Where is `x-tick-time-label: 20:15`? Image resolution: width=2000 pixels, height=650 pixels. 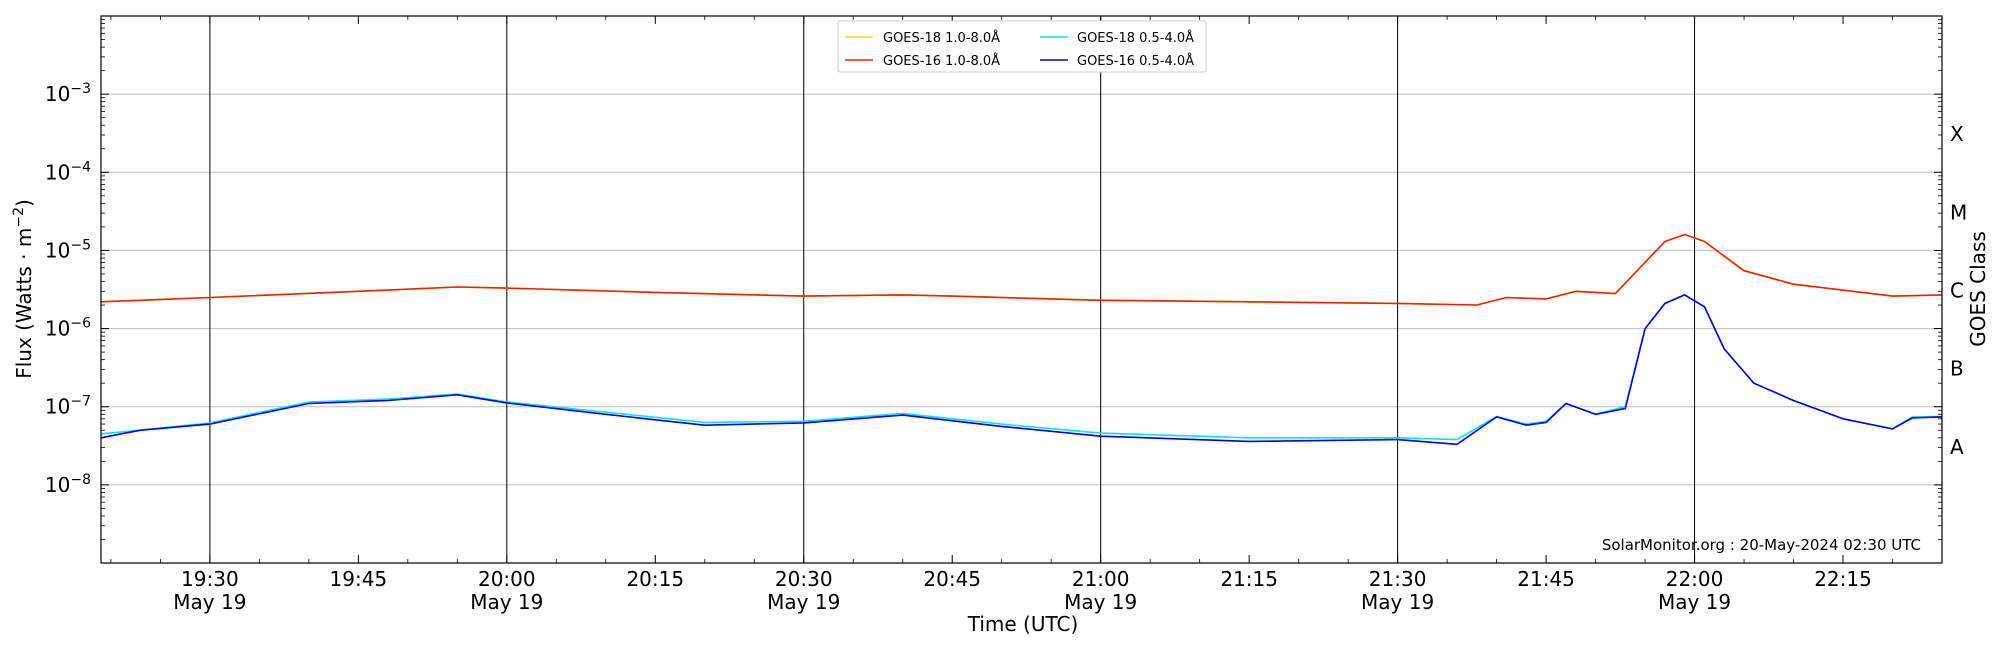
x-tick-time-label: 20:15 is located at coordinates (655, 579).